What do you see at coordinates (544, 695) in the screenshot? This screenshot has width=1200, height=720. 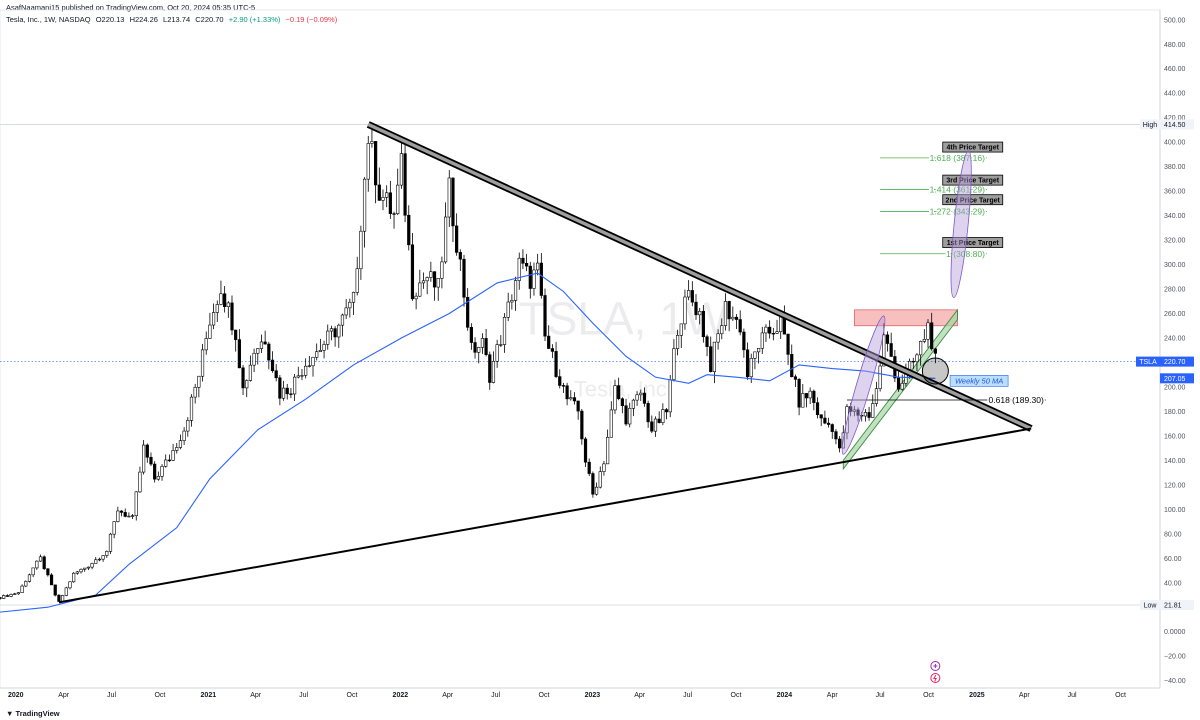 I see `x-tick-label: Oct` at bounding box center [544, 695].